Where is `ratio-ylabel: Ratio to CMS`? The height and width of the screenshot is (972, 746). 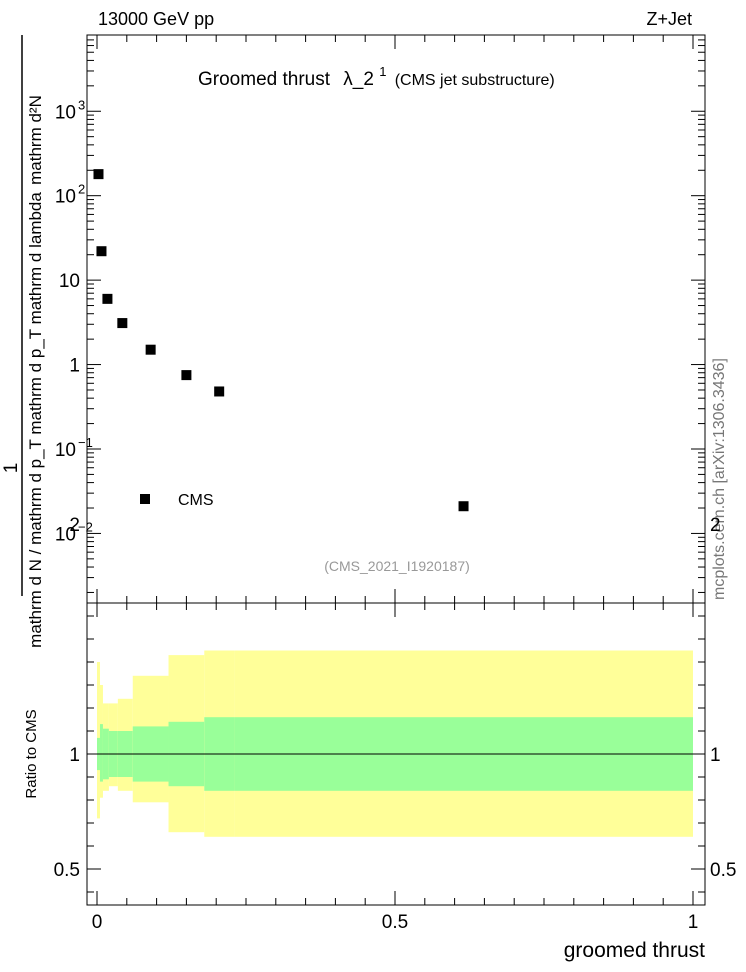 ratio-ylabel: Ratio to CMS is located at coordinates (31, 753).